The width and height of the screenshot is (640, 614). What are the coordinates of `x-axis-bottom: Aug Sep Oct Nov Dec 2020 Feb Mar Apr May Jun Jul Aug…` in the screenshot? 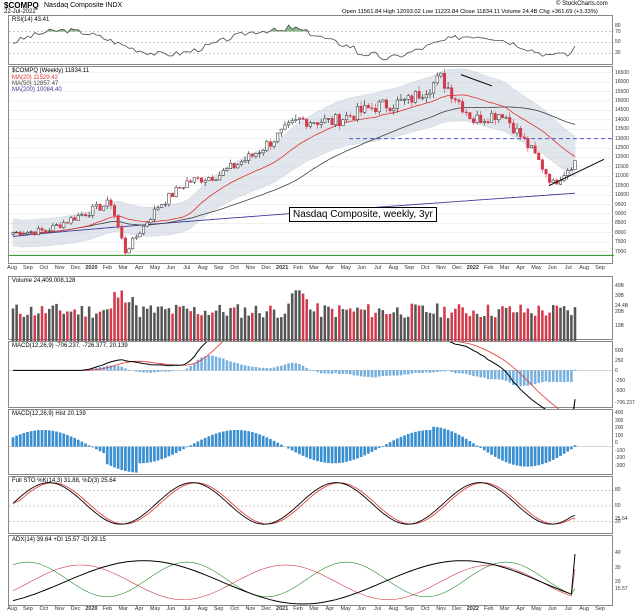 It's located at (310, 610).